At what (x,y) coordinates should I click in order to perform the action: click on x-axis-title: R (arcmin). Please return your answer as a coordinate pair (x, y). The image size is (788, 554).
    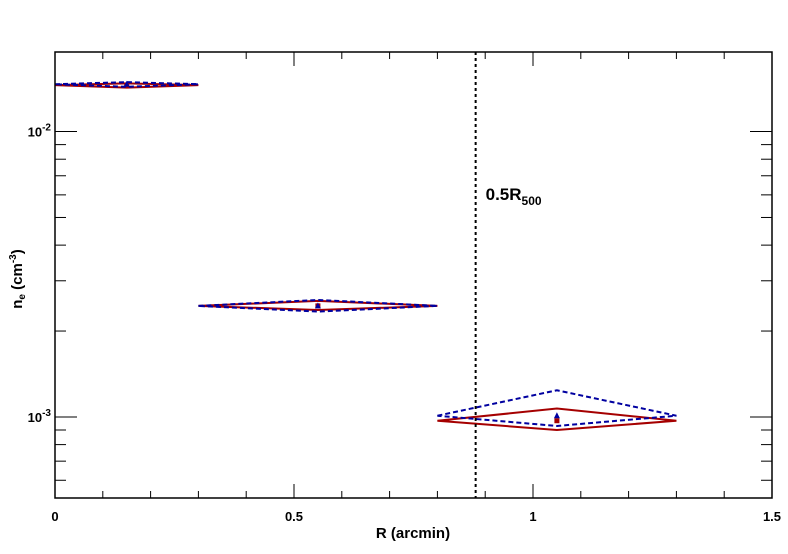
    Looking at the image, I should click on (413, 533).